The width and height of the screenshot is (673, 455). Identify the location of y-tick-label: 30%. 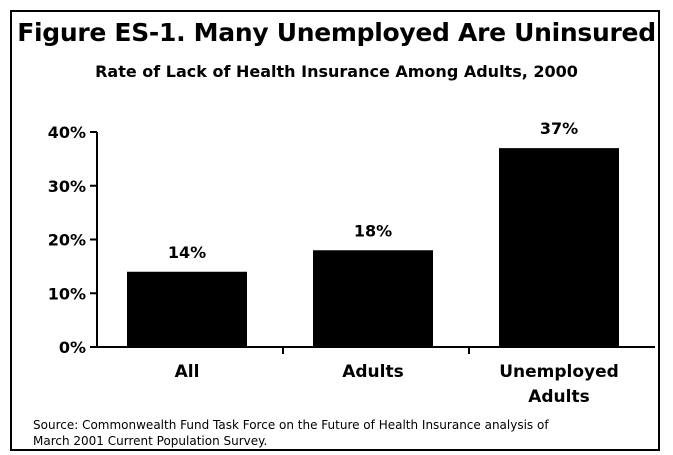
(67, 186).